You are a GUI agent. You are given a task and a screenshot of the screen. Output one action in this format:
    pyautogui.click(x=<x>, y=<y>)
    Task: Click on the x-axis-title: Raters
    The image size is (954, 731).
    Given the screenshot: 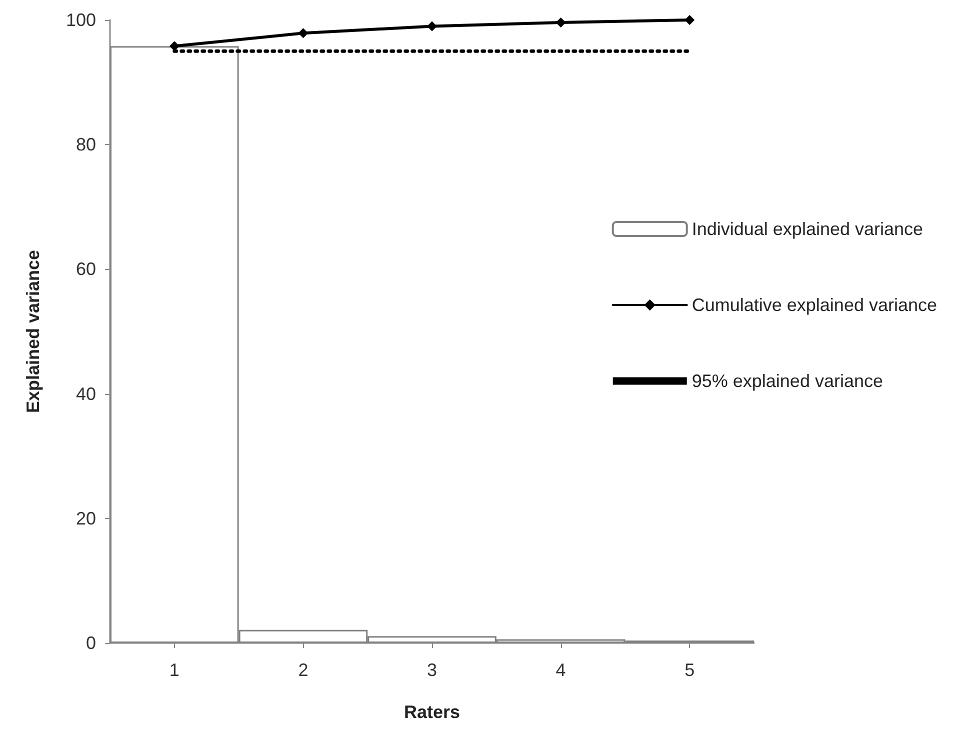 What is the action you would take?
    pyautogui.click(x=432, y=712)
    